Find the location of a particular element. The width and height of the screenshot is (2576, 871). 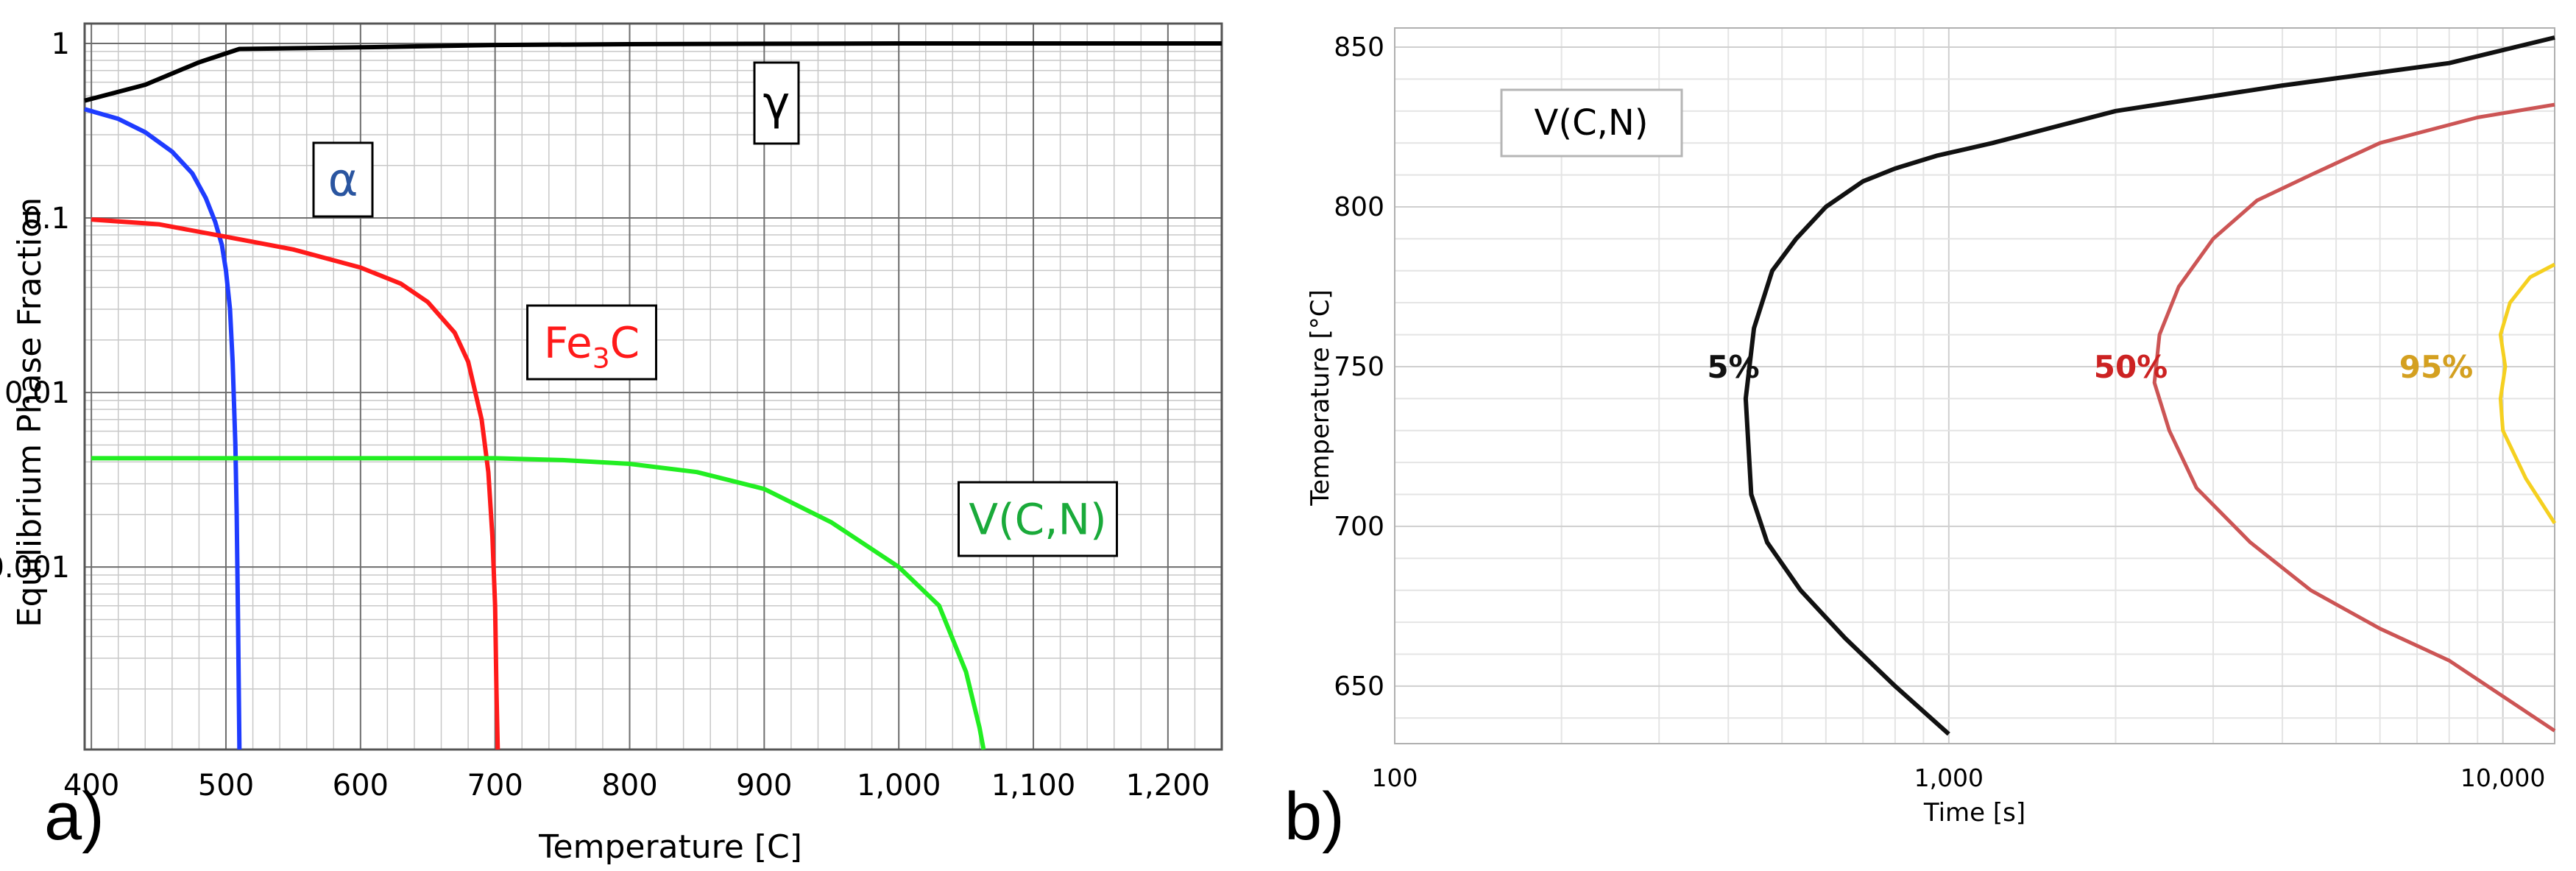

panel-a-label-alpha-box is located at coordinates (343, 179).